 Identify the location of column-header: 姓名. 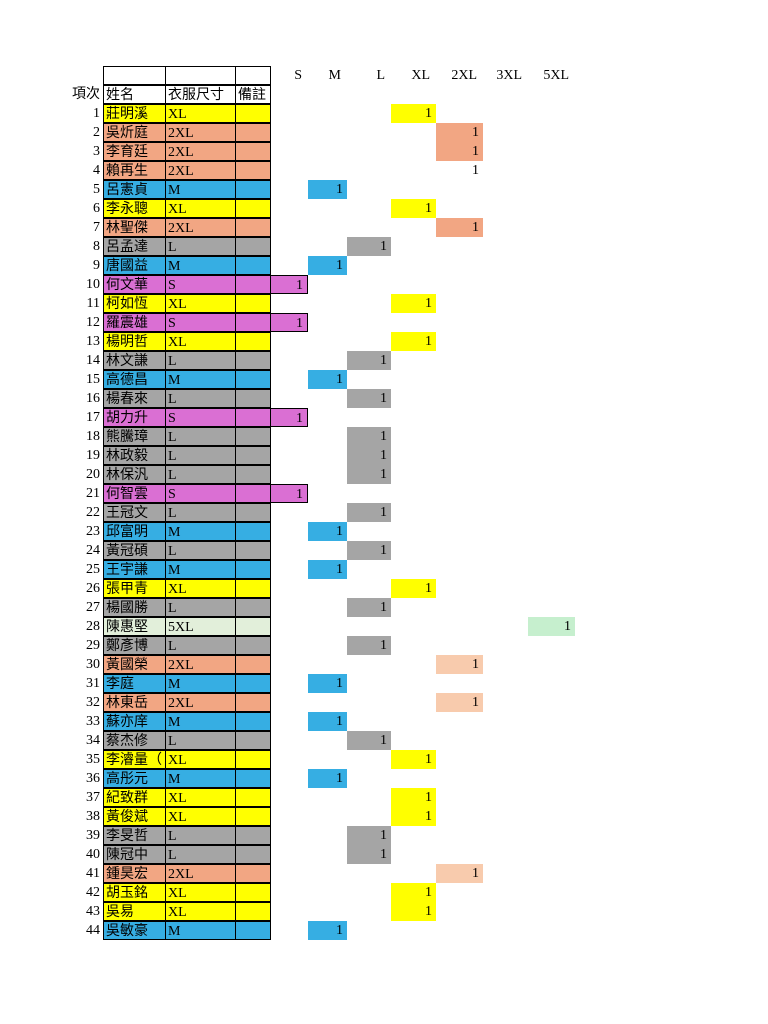
(134, 94).